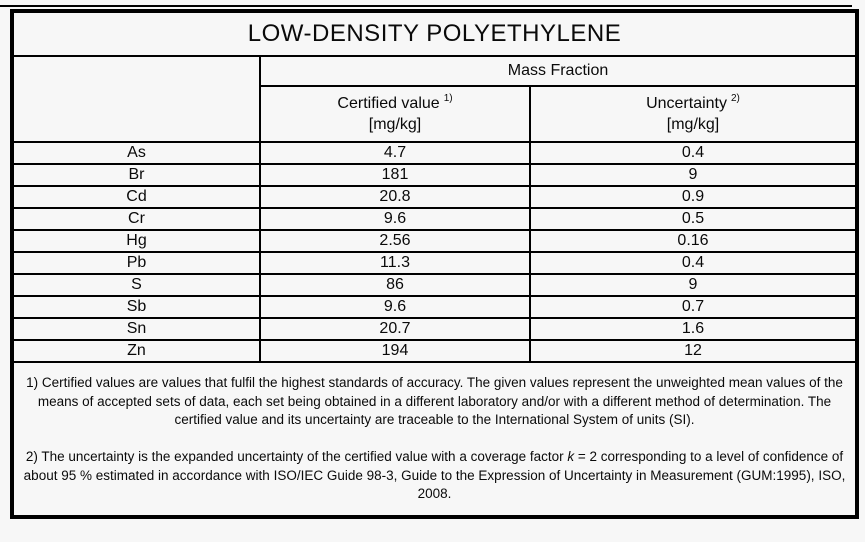 The image size is (865, 542). I want to click on element-symbol: Zn, so click(136, 351).